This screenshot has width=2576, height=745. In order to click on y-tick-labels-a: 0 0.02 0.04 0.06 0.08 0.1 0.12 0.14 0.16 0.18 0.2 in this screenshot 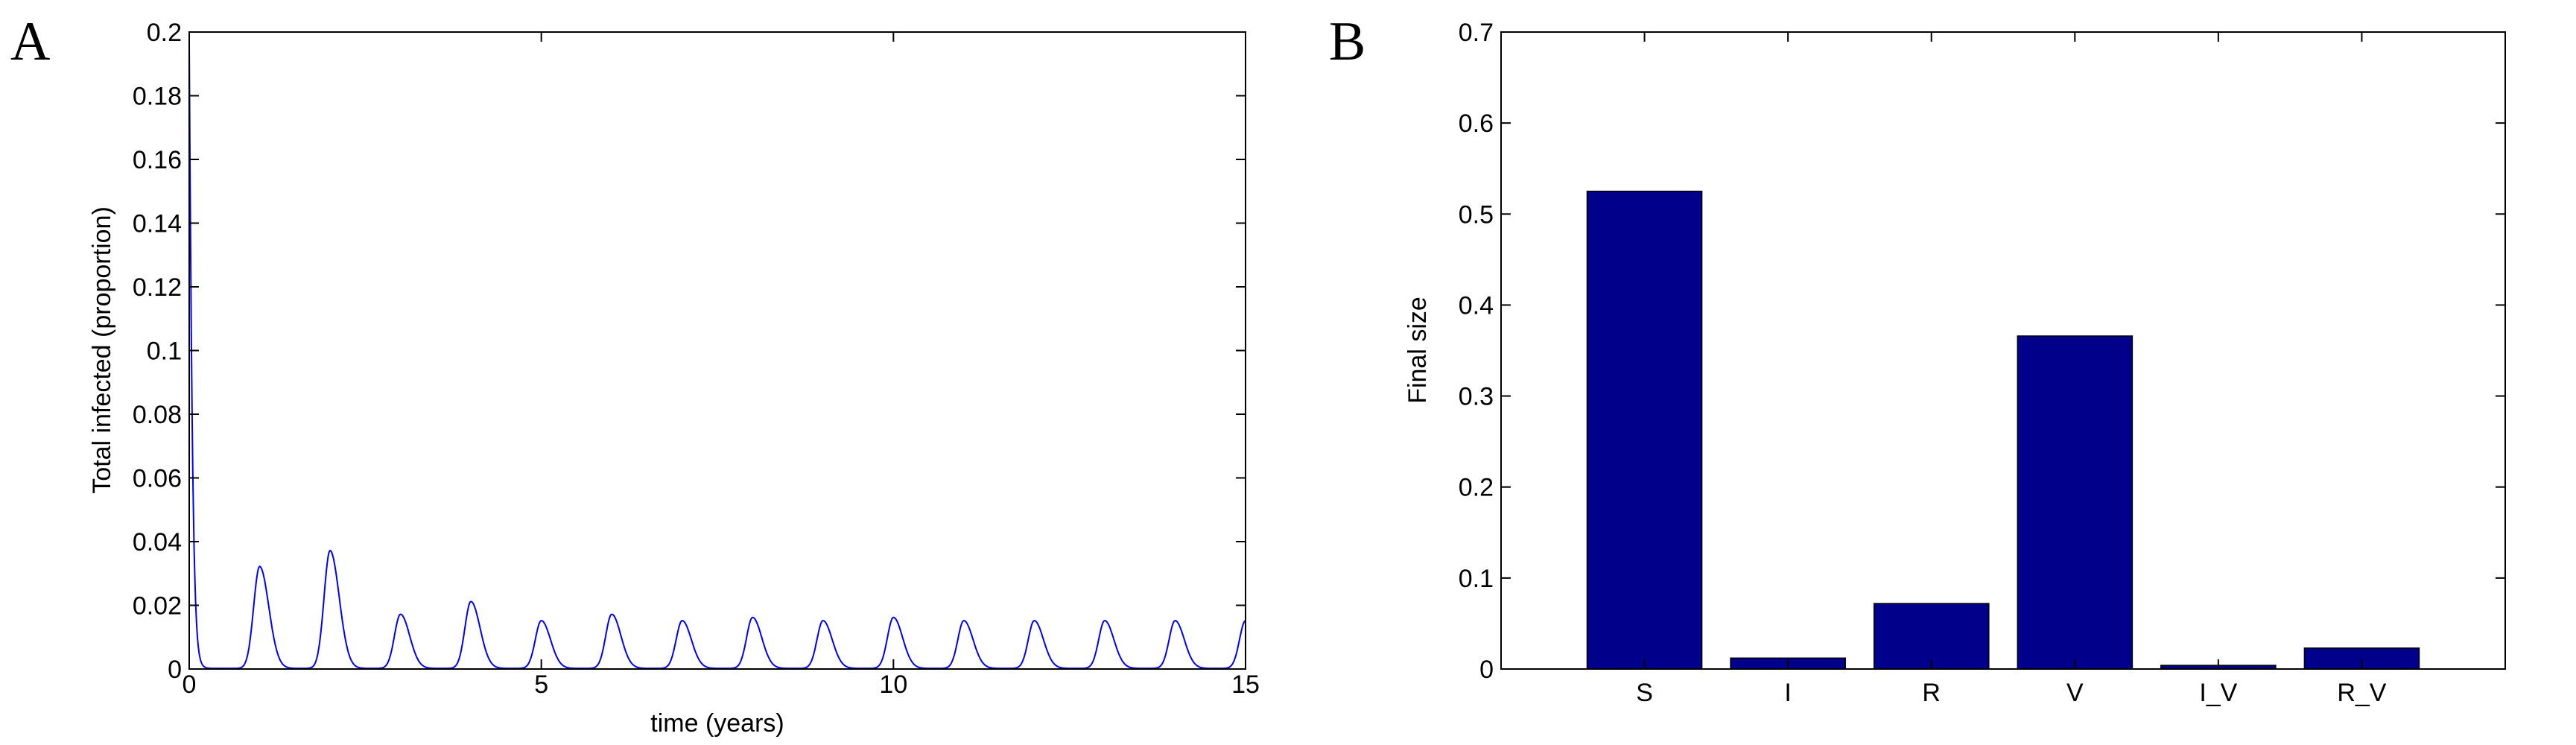, I will do `click(158, 351)`.